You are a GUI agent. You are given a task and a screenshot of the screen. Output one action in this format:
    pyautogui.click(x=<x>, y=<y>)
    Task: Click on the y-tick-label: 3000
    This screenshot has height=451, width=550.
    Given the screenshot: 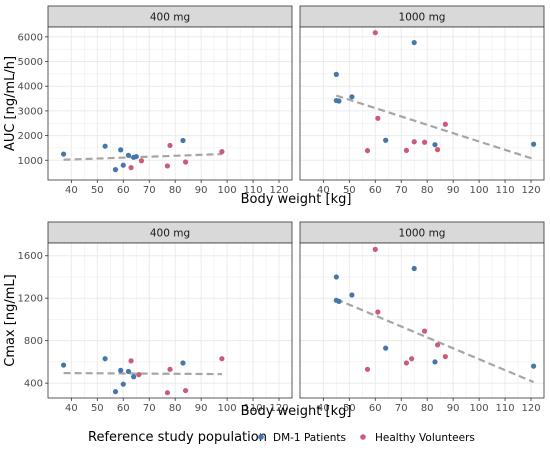 What is the action you would take?
    pyautogui.click(x=30, y=111)
    